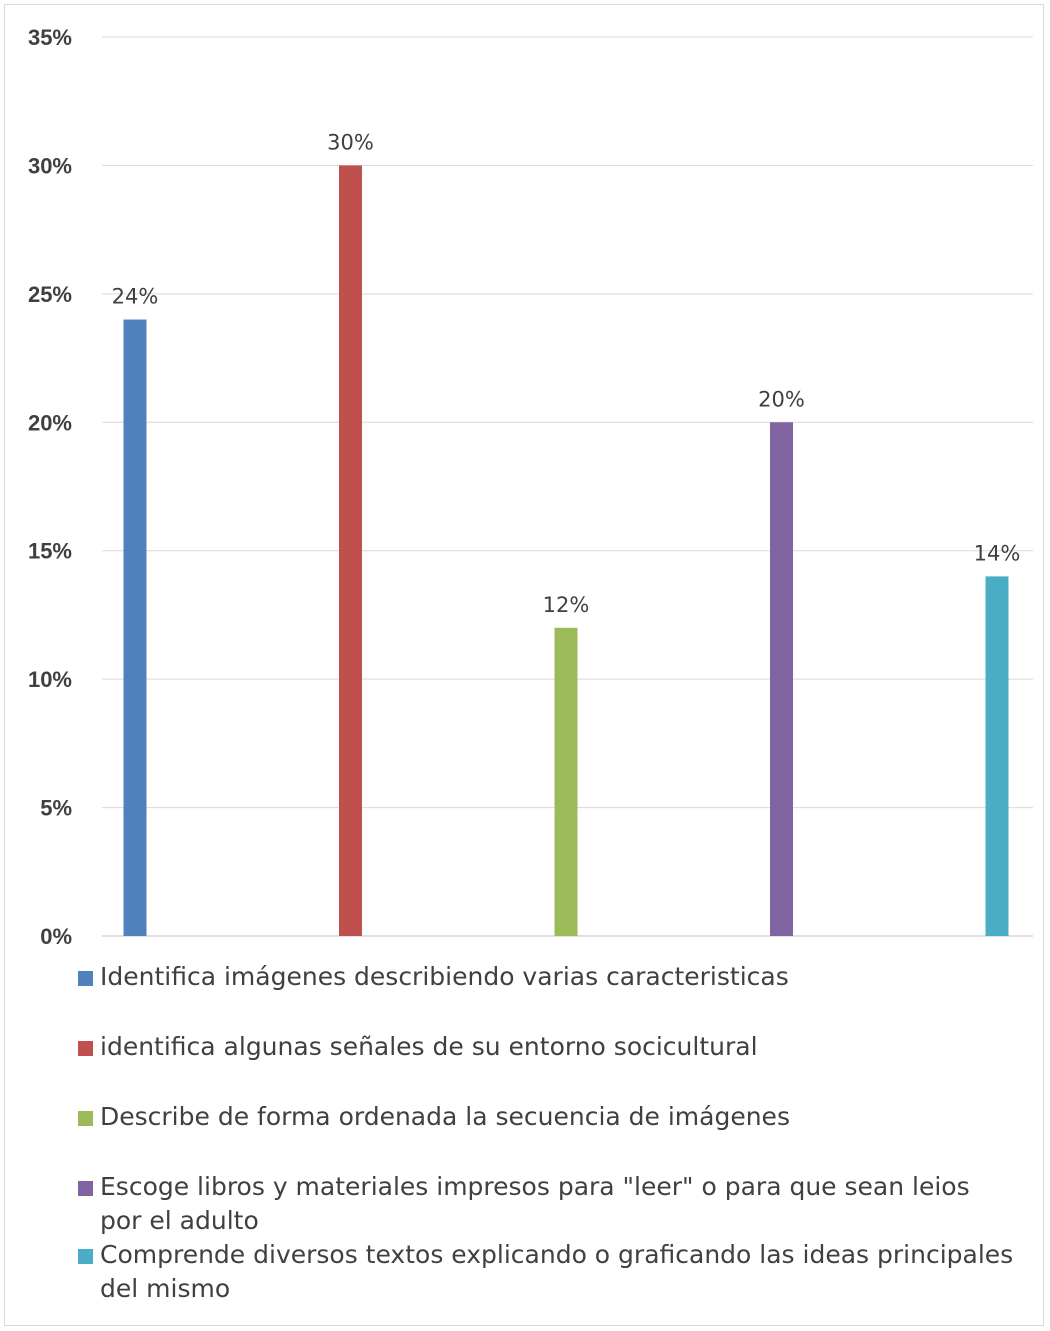 This screenshot has width=1050, height=1331. I want to click on y-tick-label: 0%, so click(56, 936).